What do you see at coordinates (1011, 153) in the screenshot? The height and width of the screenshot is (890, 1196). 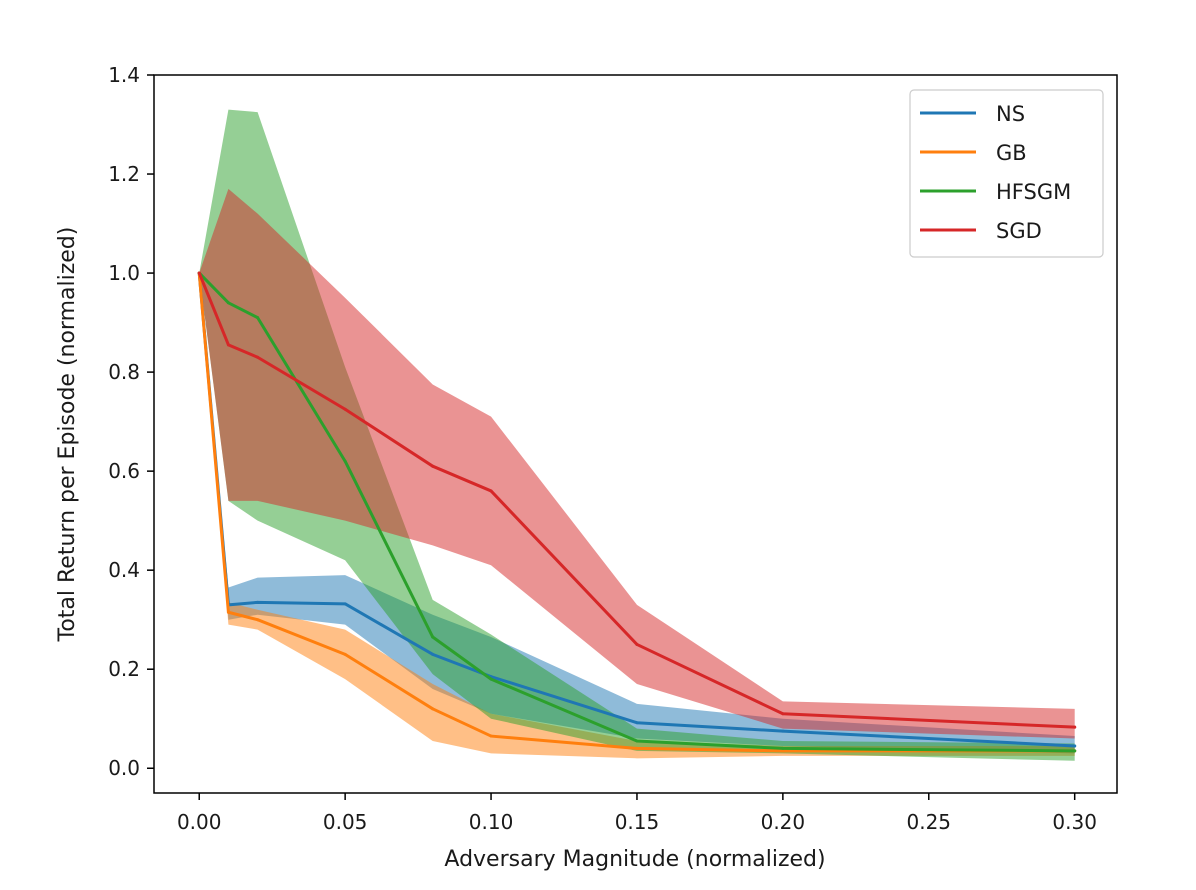 I see `legend-label-gb: GB` at bounding box center [1011, 153].